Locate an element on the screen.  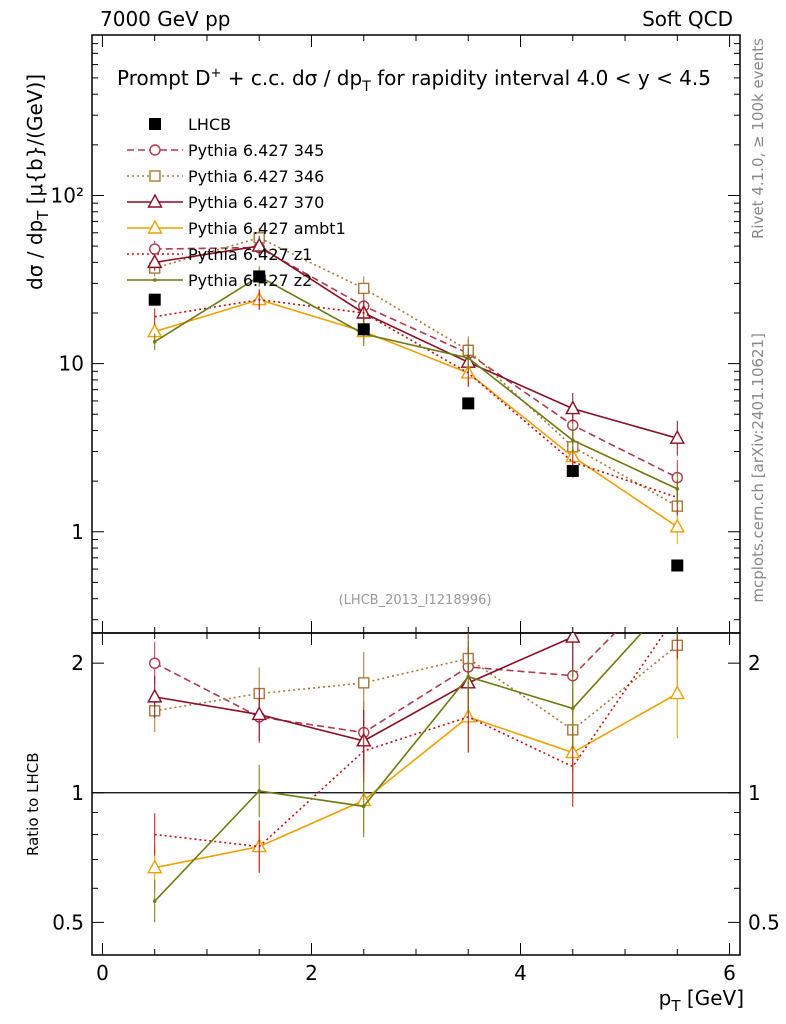
ratio-tick-label: 0.5 is located at coordinates (68, 922).